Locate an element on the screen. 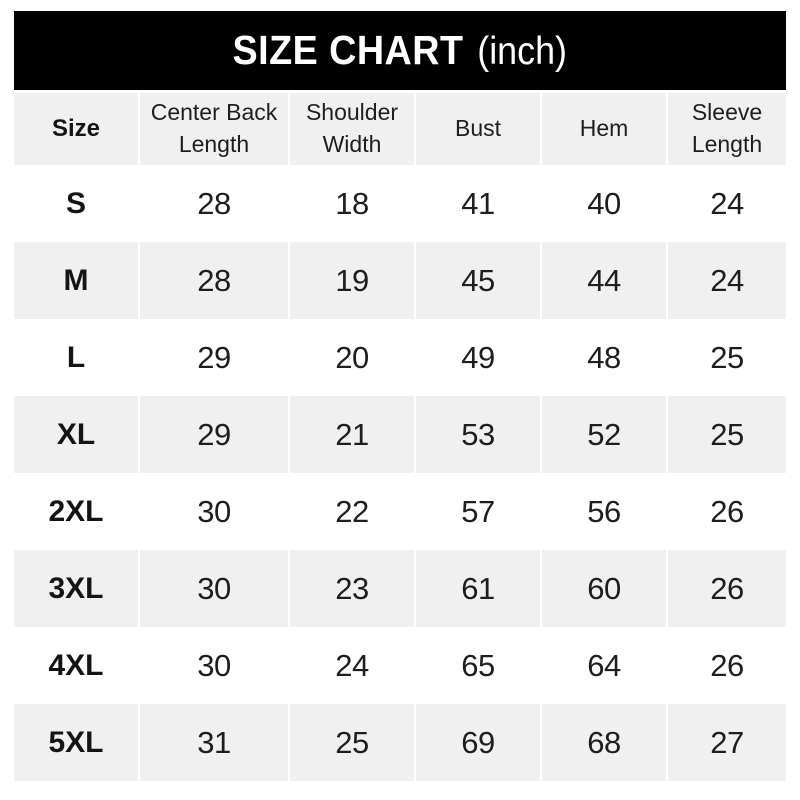 The width and height of the screenshot is (800, 800). size-label: L is located at coordinates (76, 357).